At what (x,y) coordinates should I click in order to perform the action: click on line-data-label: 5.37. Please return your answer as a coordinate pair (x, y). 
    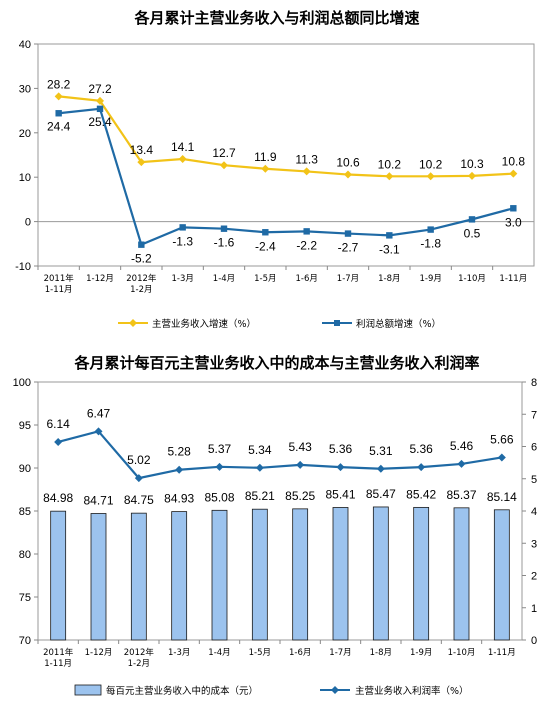
    Looking at the image, I should click on (220, 449).